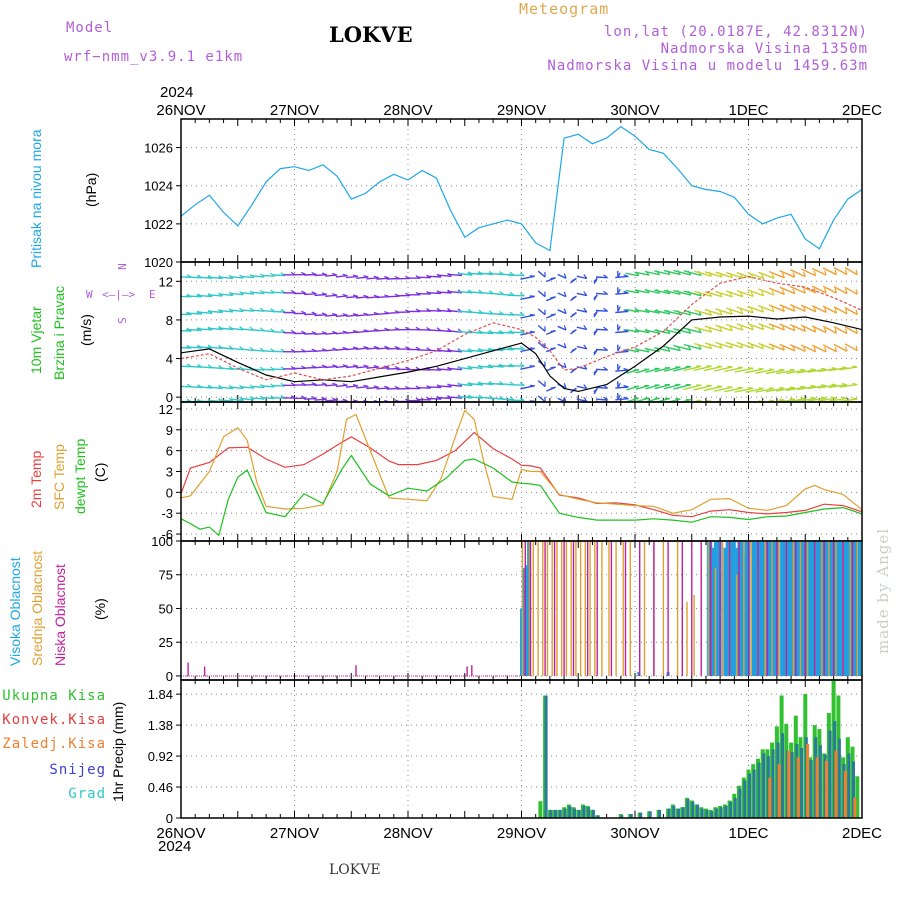  Describe the element at coordinates (166, 409) in the screenshot. I see `y-tick-label: 12` at that location.